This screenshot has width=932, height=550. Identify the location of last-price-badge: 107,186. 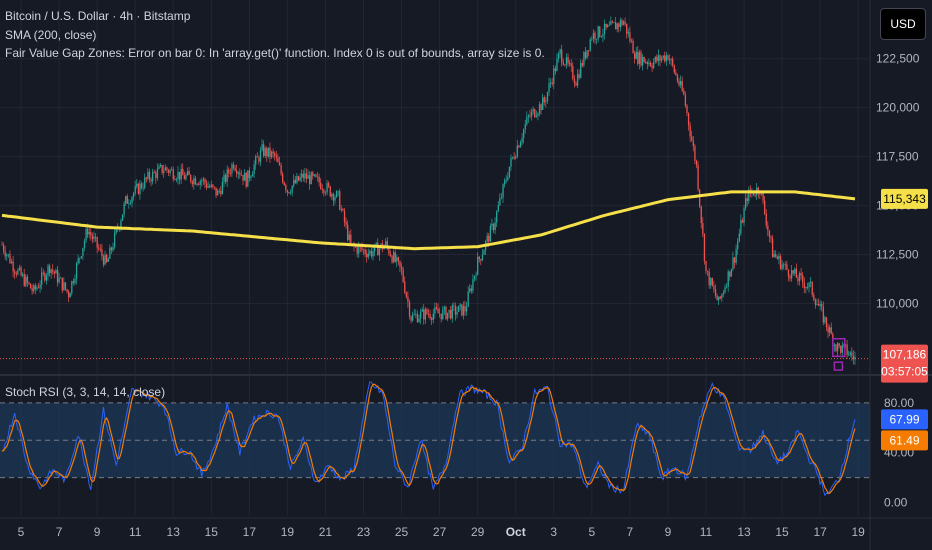
(905, 355).